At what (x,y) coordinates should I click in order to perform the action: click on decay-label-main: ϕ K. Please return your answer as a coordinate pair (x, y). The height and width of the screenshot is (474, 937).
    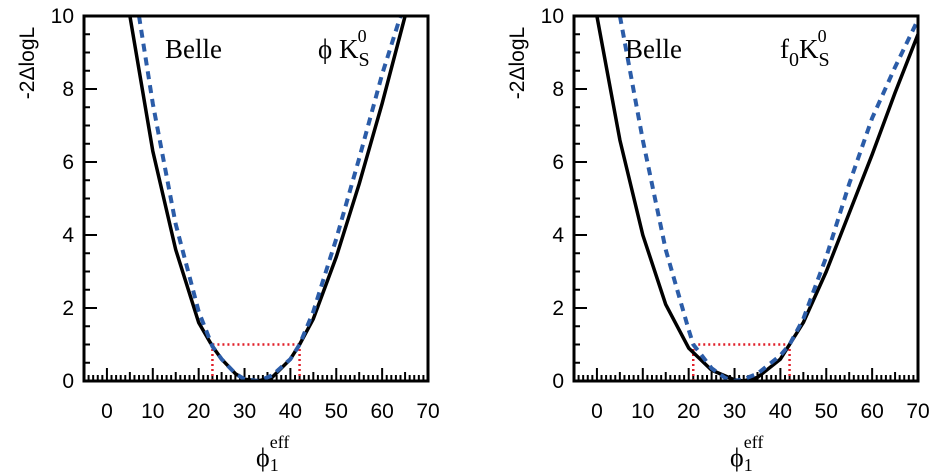
    Looking at the image, I should click on (338, 49).